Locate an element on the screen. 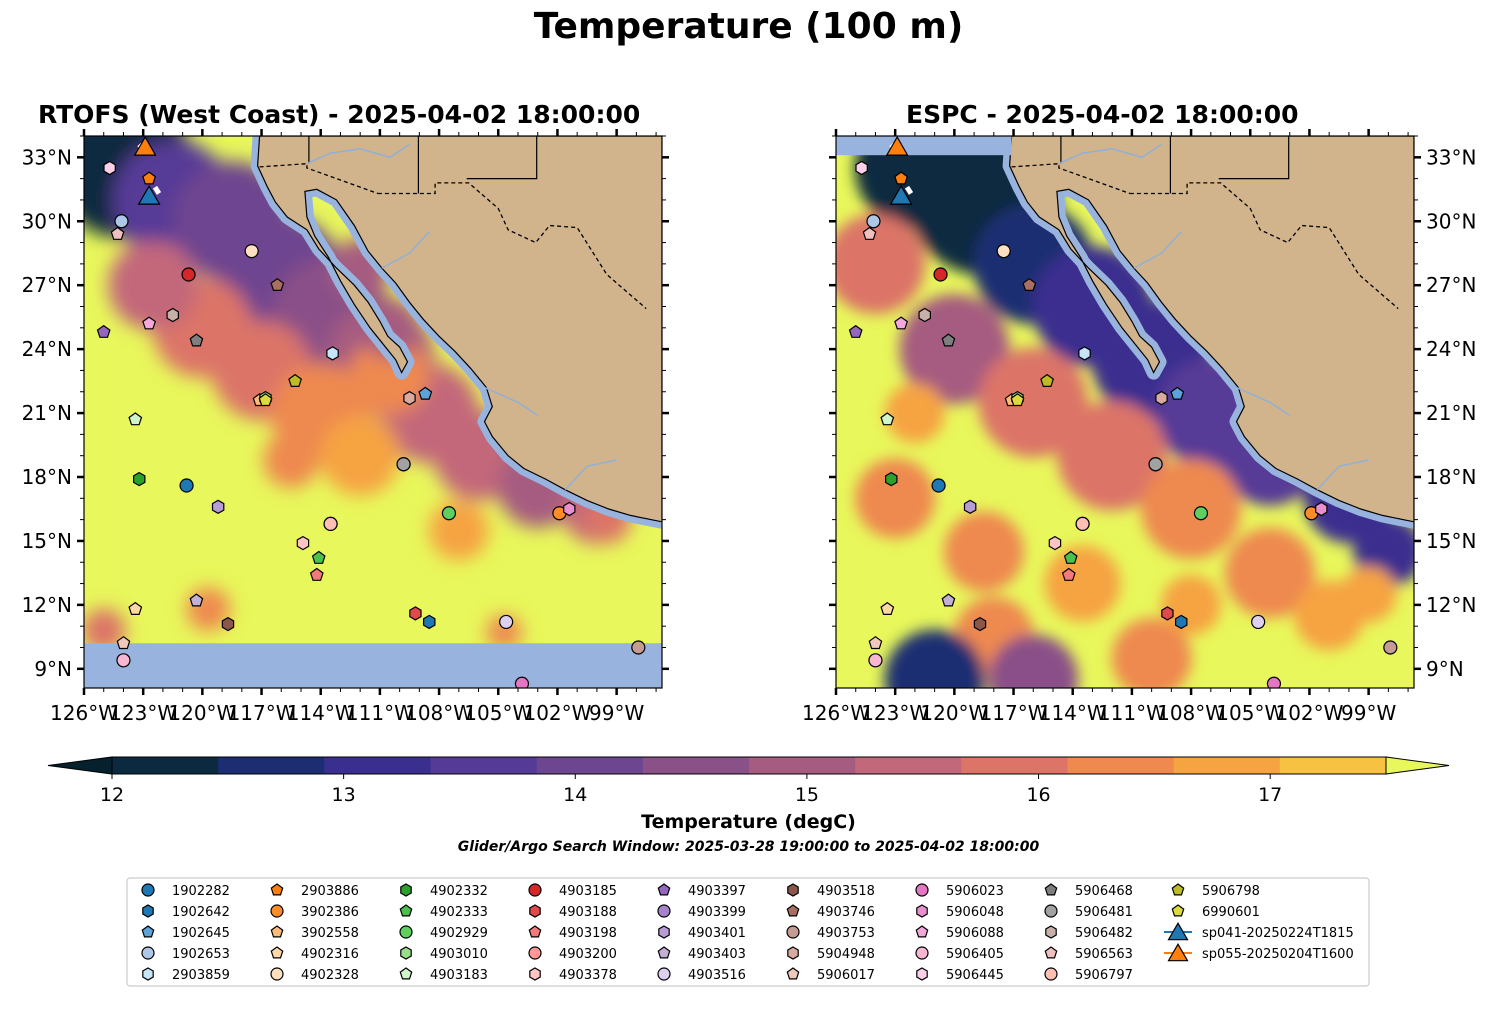 This screenshot has width=1497, height=1014. legend-label: 4903397 is located at coordinates (717, 891).